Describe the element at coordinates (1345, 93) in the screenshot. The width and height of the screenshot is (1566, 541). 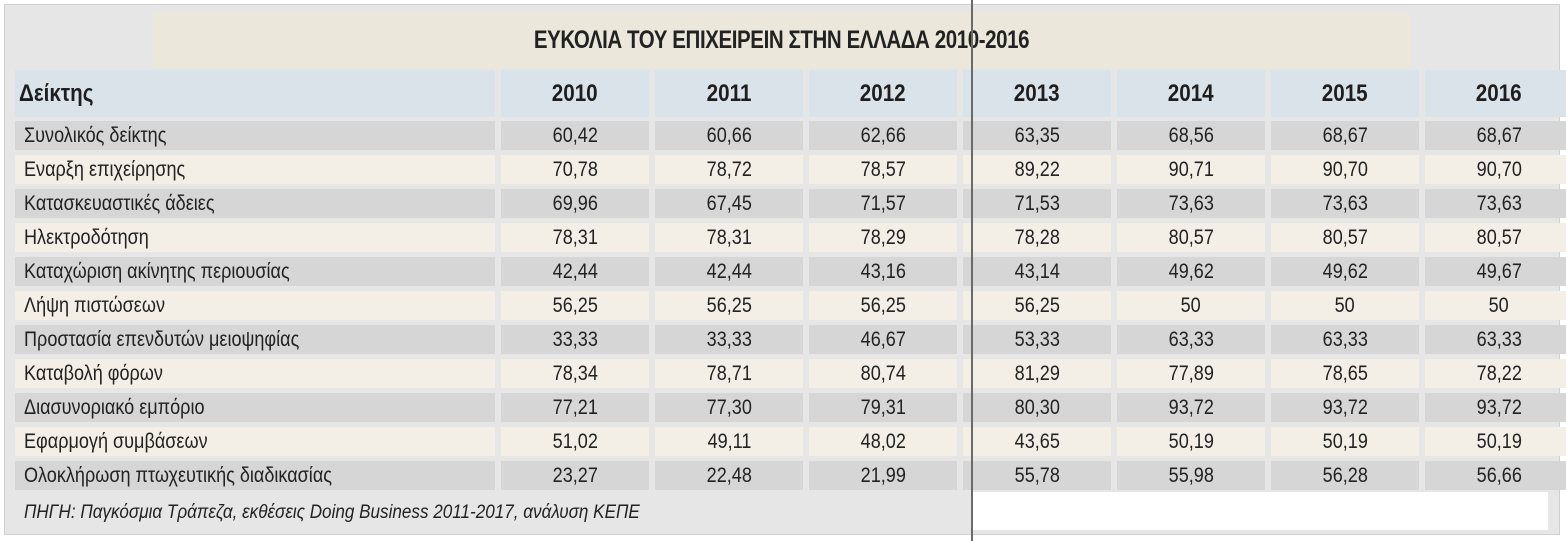
I see `header-year: 2015` at that location.